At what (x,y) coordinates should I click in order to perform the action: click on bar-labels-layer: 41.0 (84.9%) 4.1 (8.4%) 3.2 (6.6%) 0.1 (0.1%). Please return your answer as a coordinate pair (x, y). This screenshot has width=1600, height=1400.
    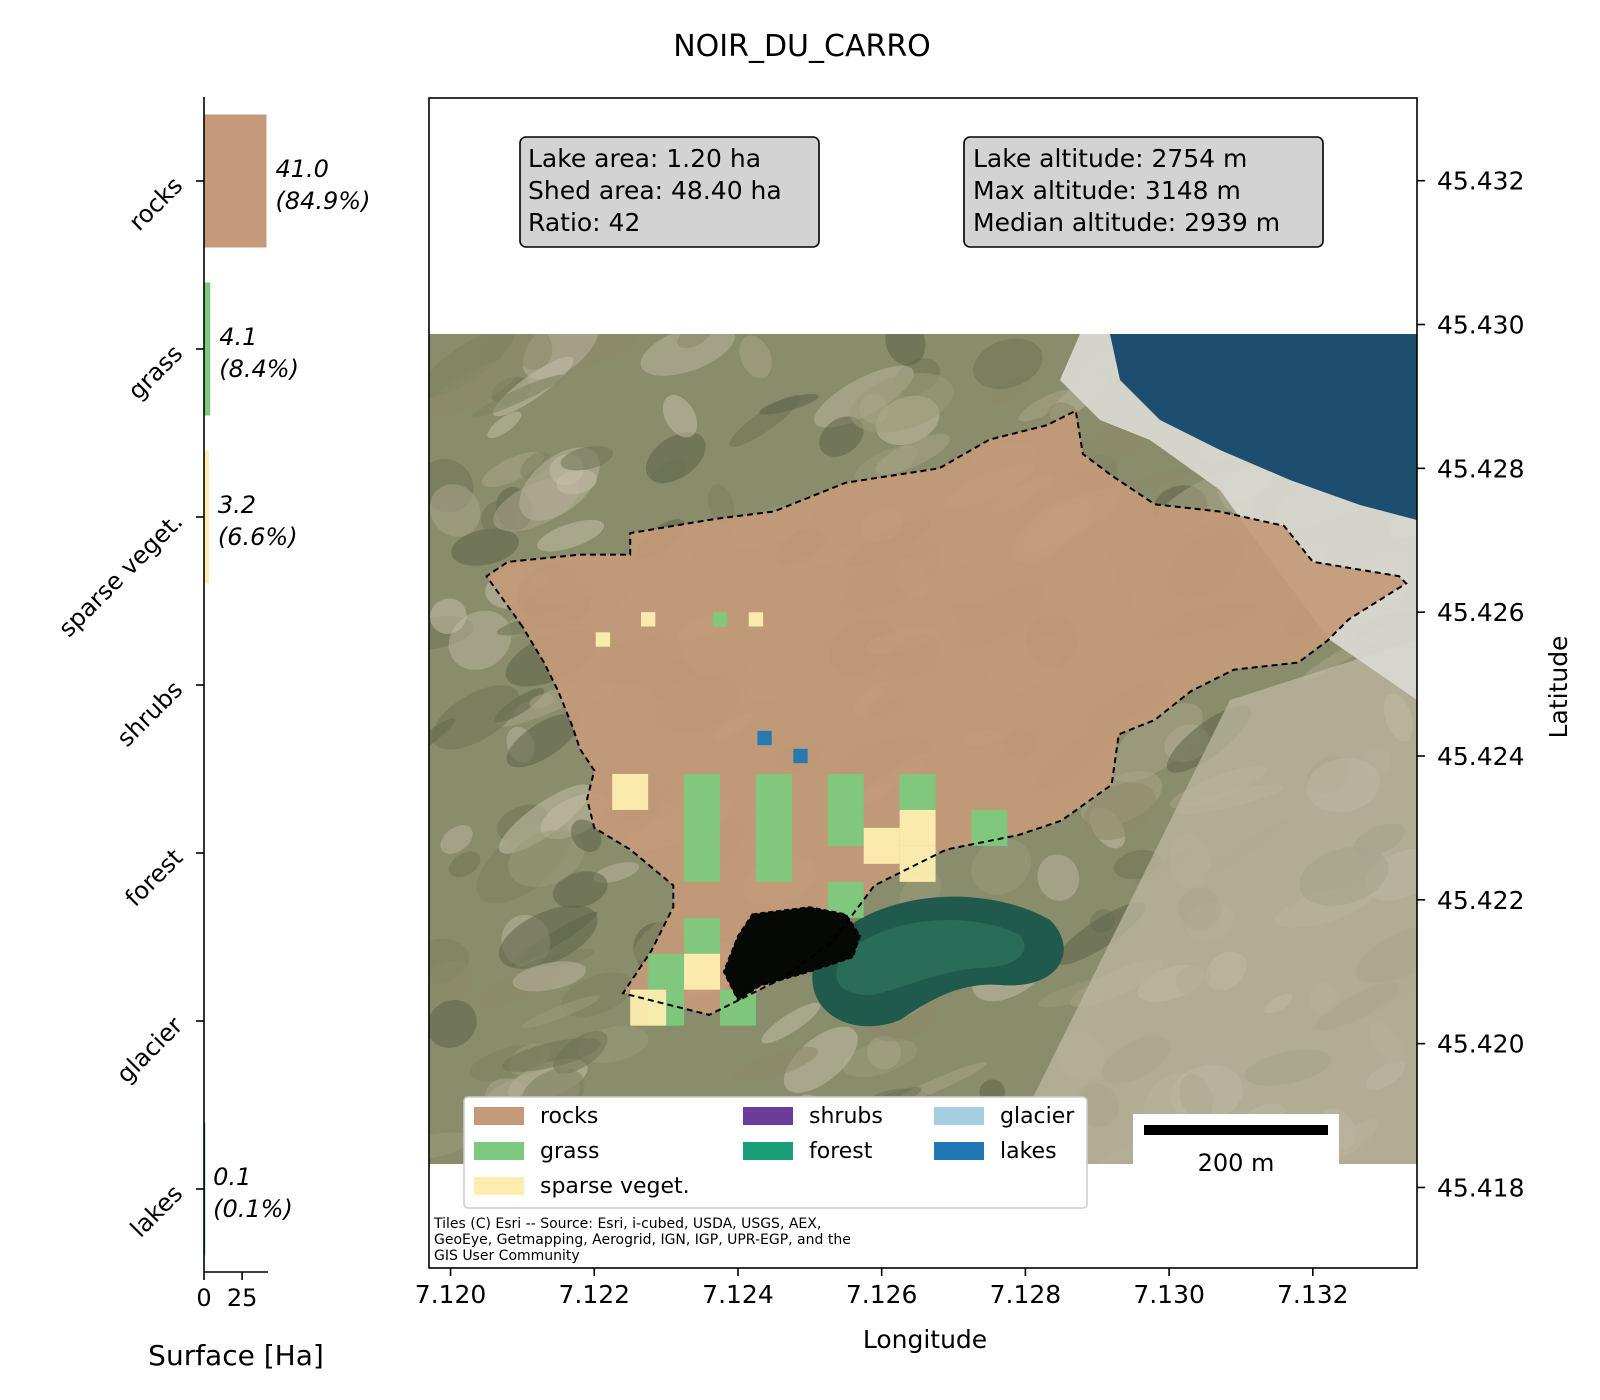
    Looking at the image, I should click on (291, 689).